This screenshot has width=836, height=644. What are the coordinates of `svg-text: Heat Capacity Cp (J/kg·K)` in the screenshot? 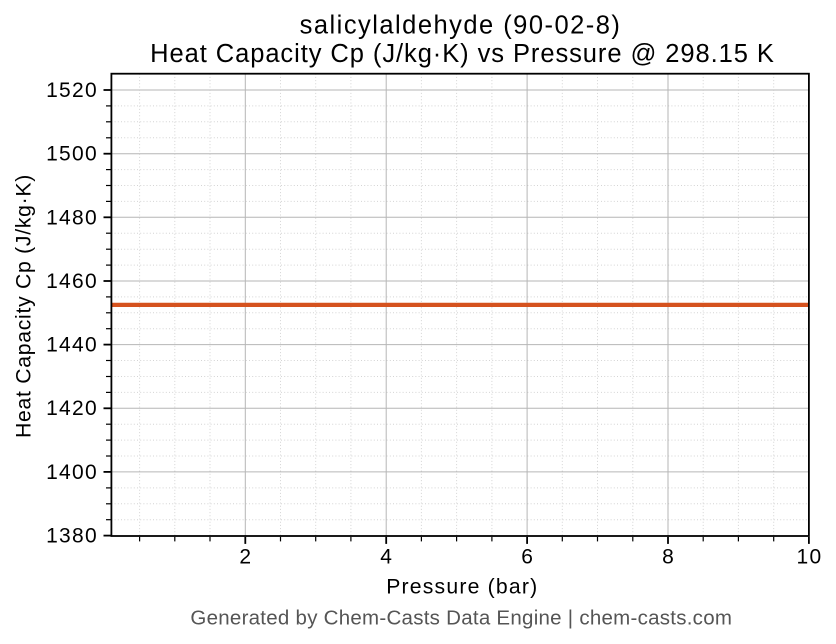 It's located at (24, 306).